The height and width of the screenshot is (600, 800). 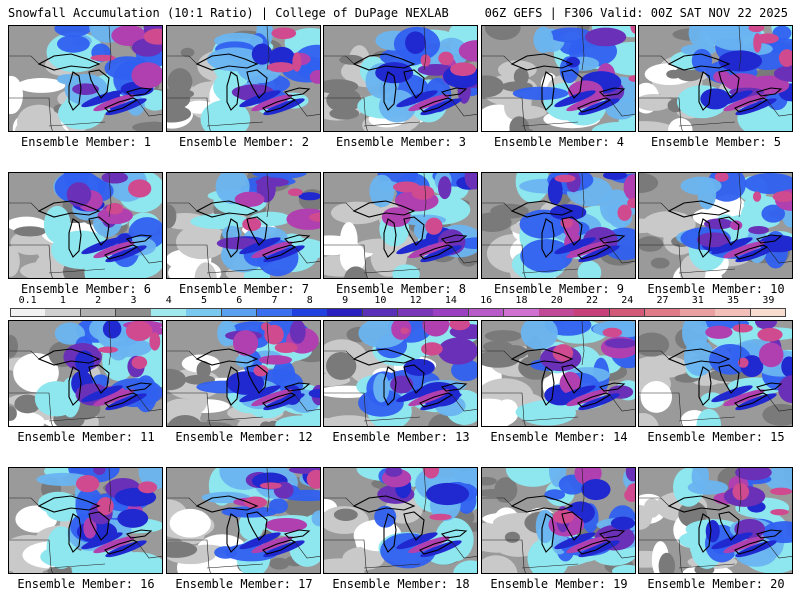 What do you see at coordinates (716, 437) in the screenshot?
I see `ensemble-member-label: Ensemble Member: 15` at bounding box center [716, 437].